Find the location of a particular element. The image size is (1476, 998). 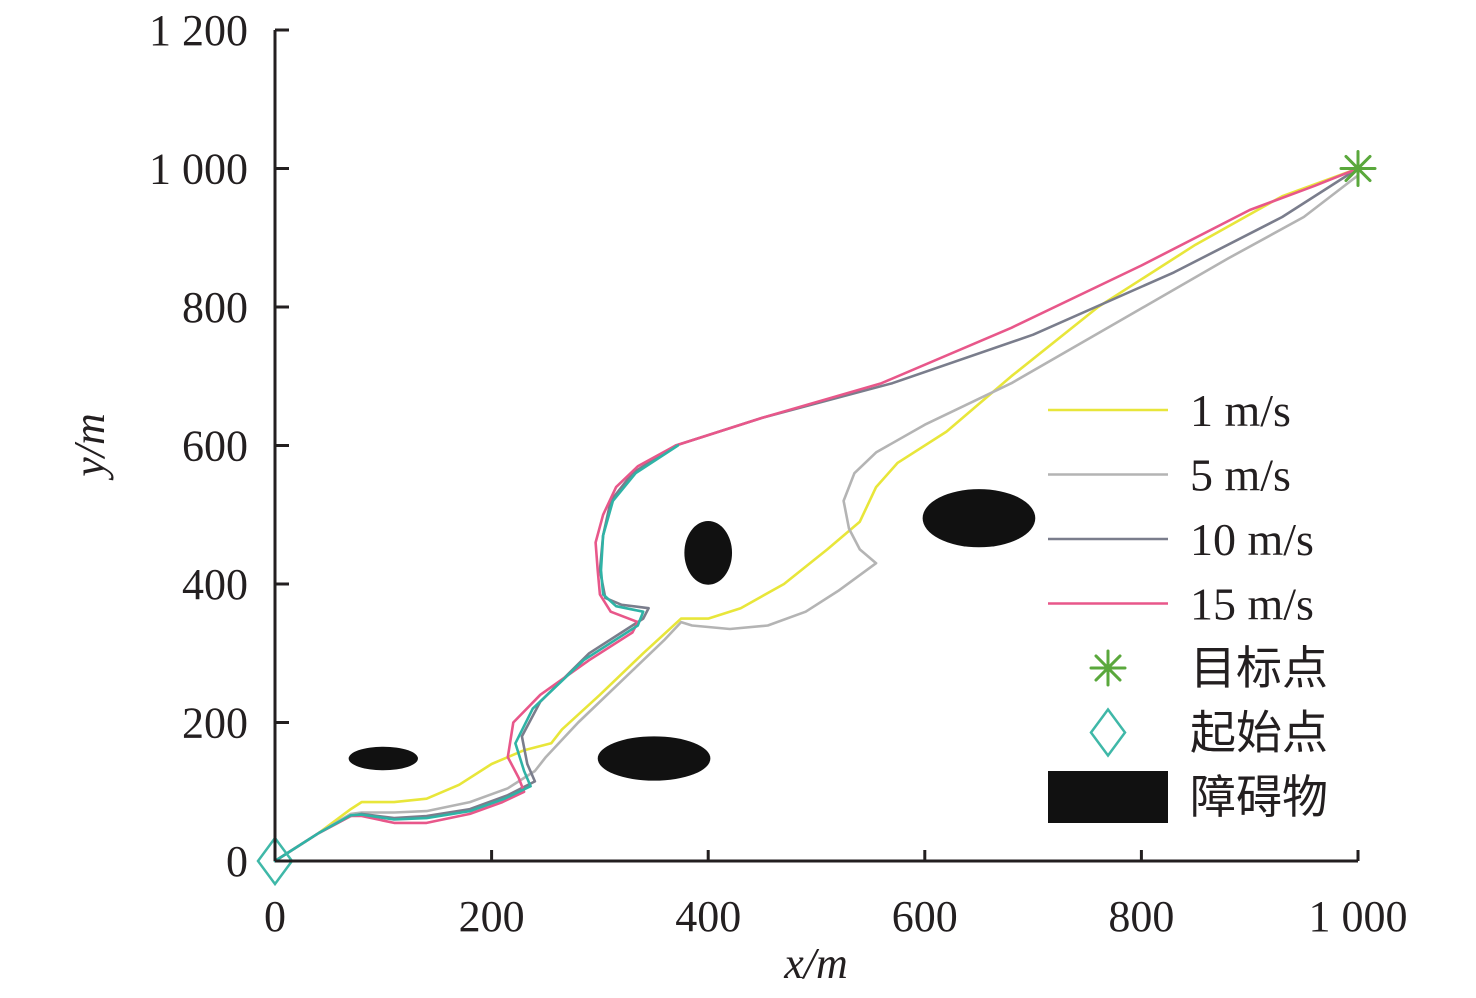

legend-item-7: 障碍物 is located at coordinates (1188, 797).